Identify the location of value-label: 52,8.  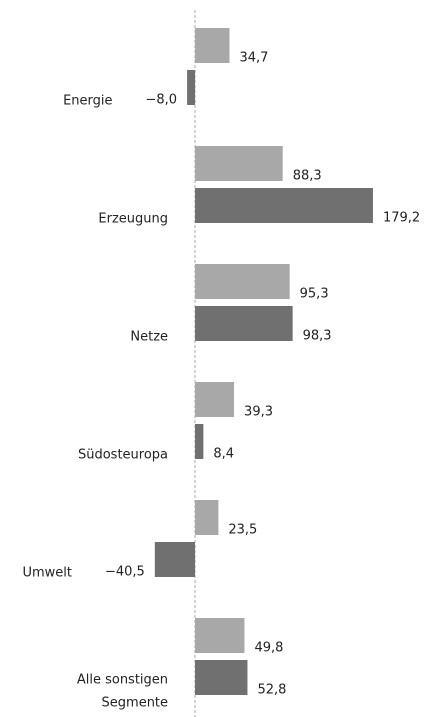
(271, 690).